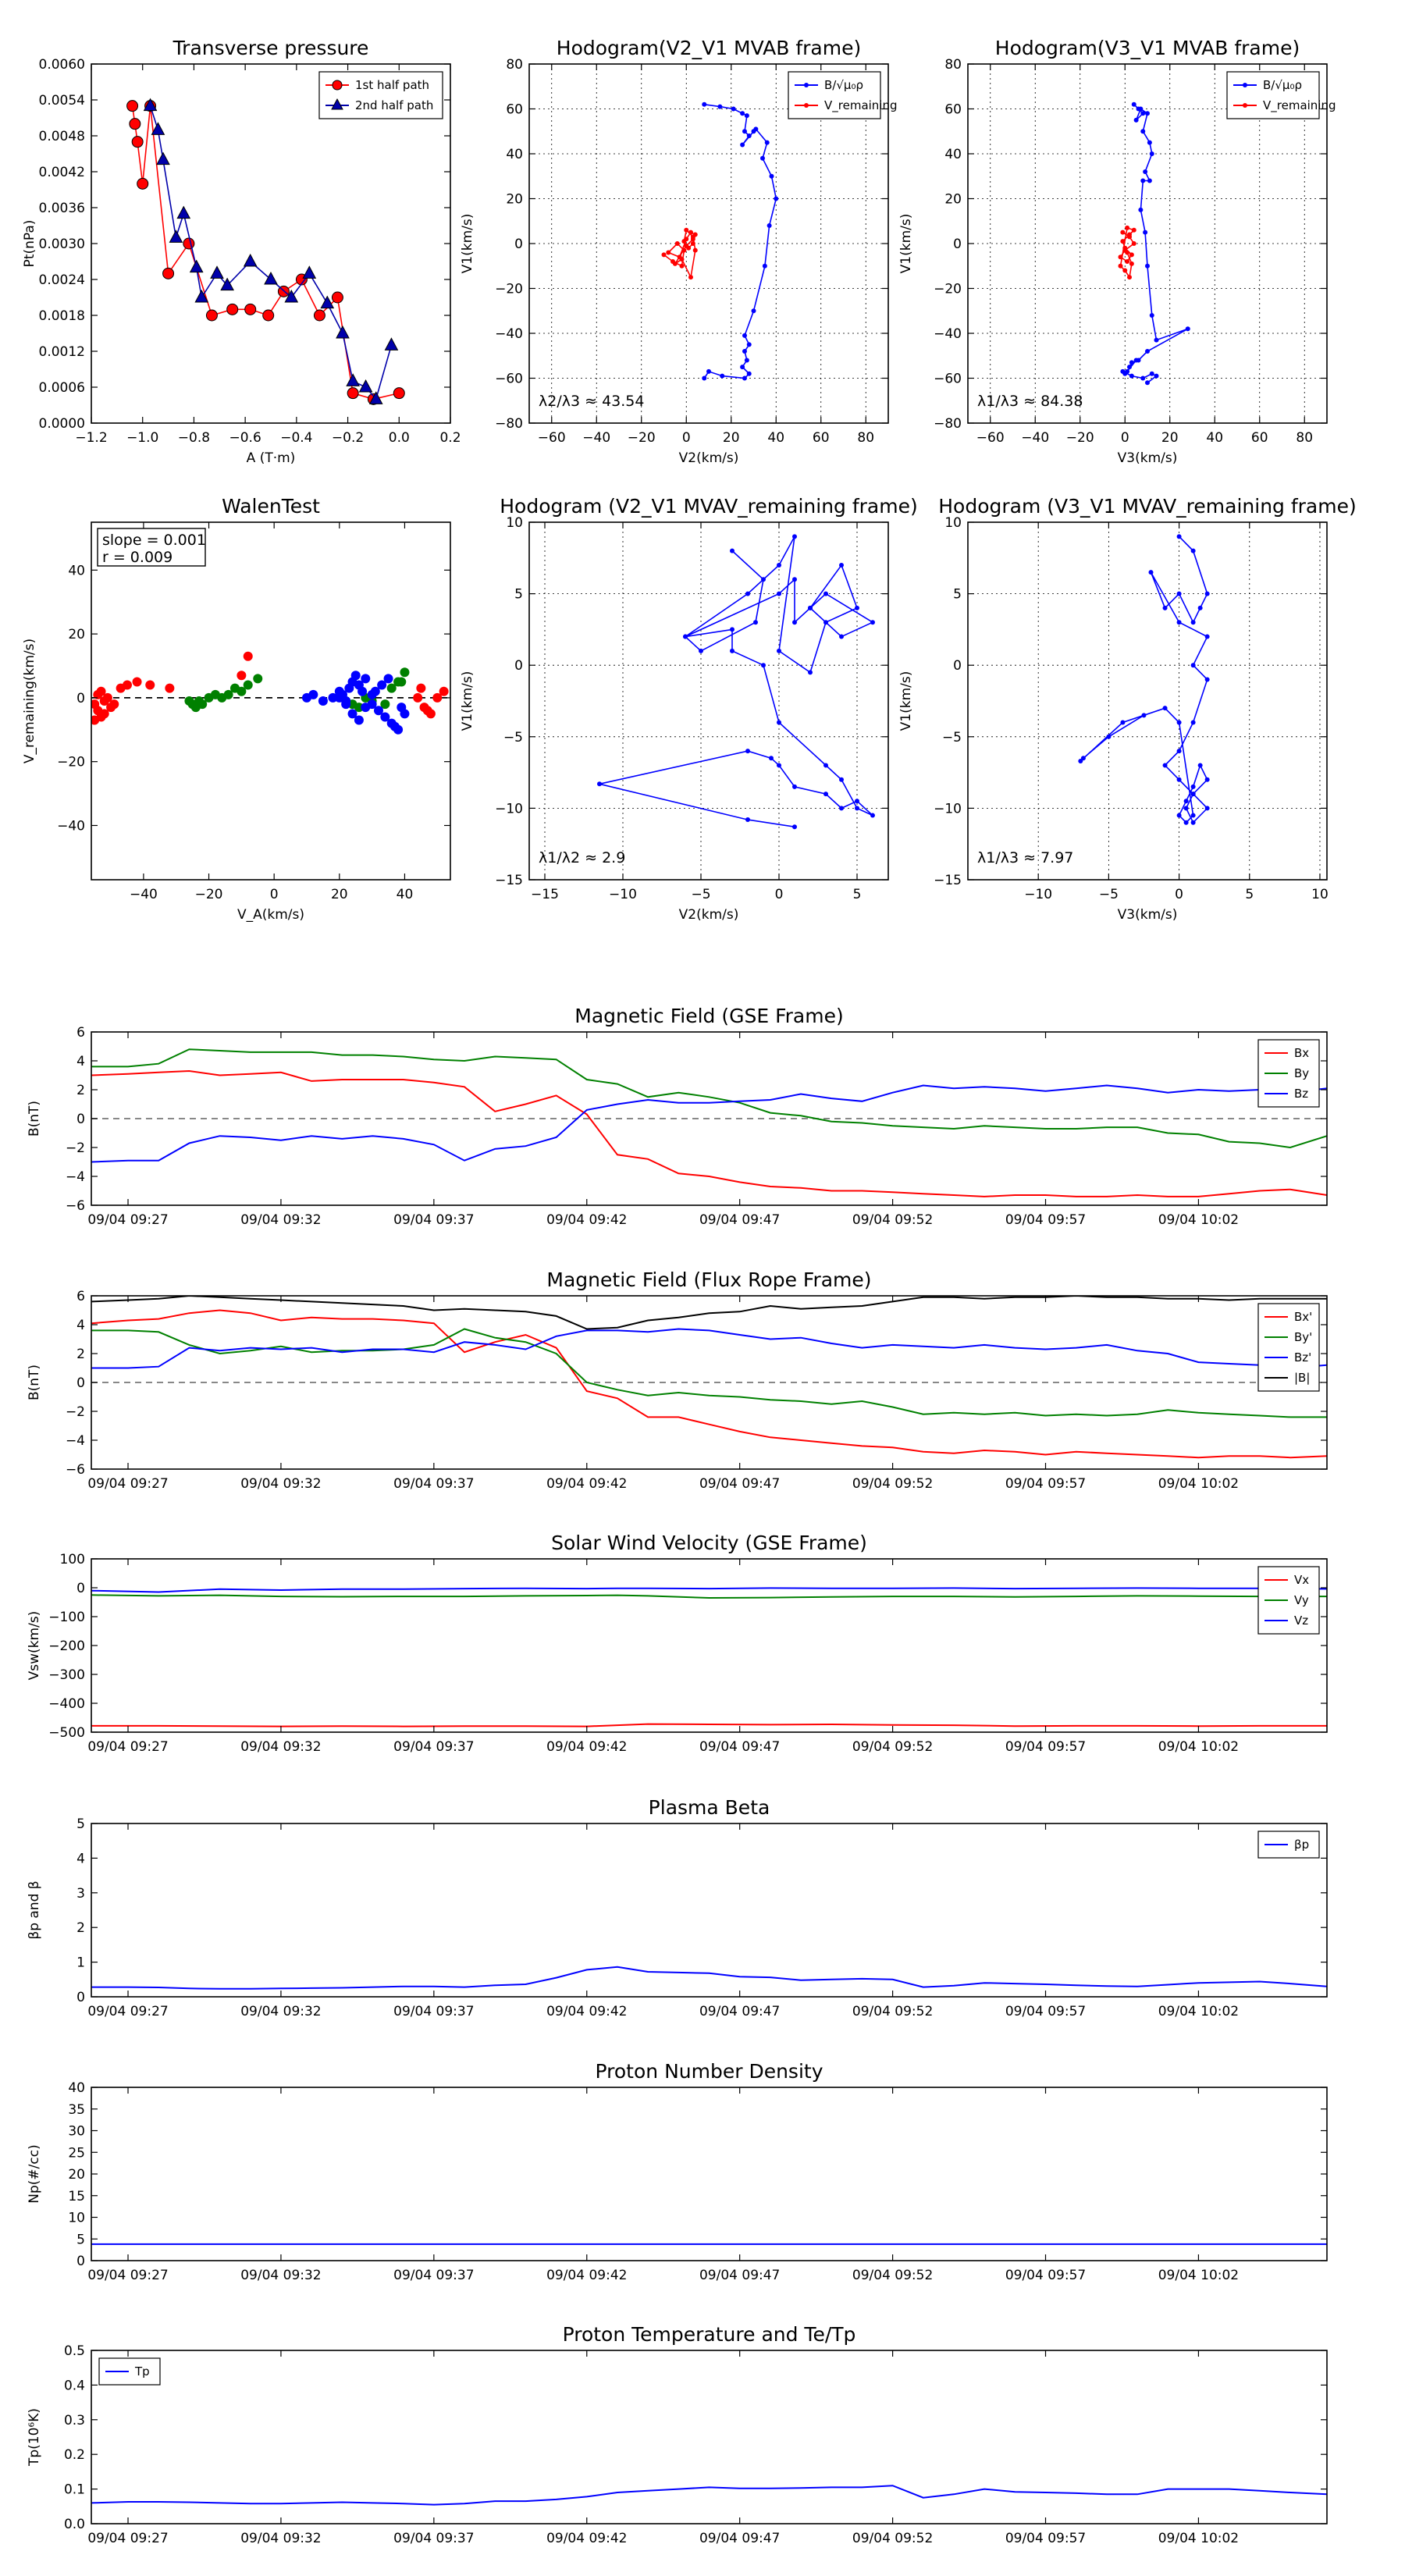 Image resolution: width=1405 pixels, height=2576 pixels. Describe the element at coordinates (81, 1824) in the screenshot. I see `y-tick-label: 5` at that location.